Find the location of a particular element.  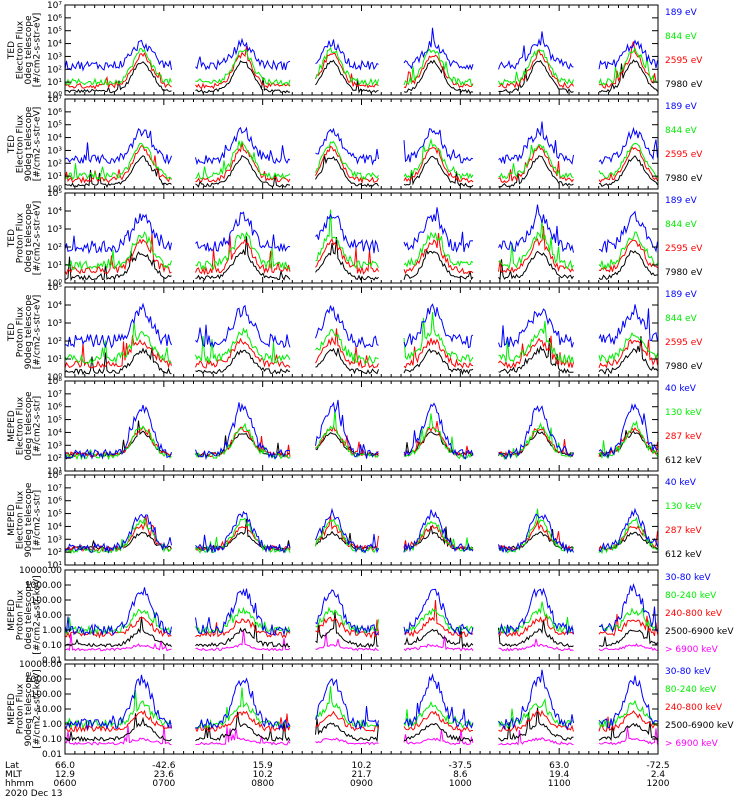

legend-entry: 80-240 keV is located at coordinates (691, 596).